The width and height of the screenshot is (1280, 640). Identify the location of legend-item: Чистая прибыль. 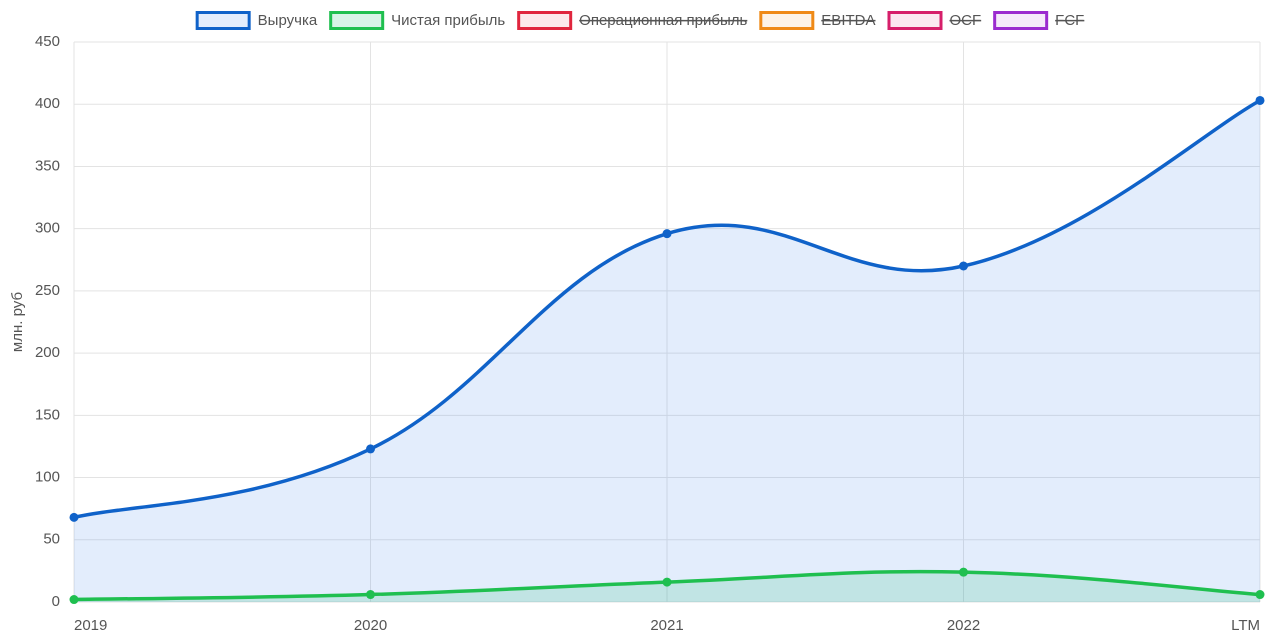
(417, 20).